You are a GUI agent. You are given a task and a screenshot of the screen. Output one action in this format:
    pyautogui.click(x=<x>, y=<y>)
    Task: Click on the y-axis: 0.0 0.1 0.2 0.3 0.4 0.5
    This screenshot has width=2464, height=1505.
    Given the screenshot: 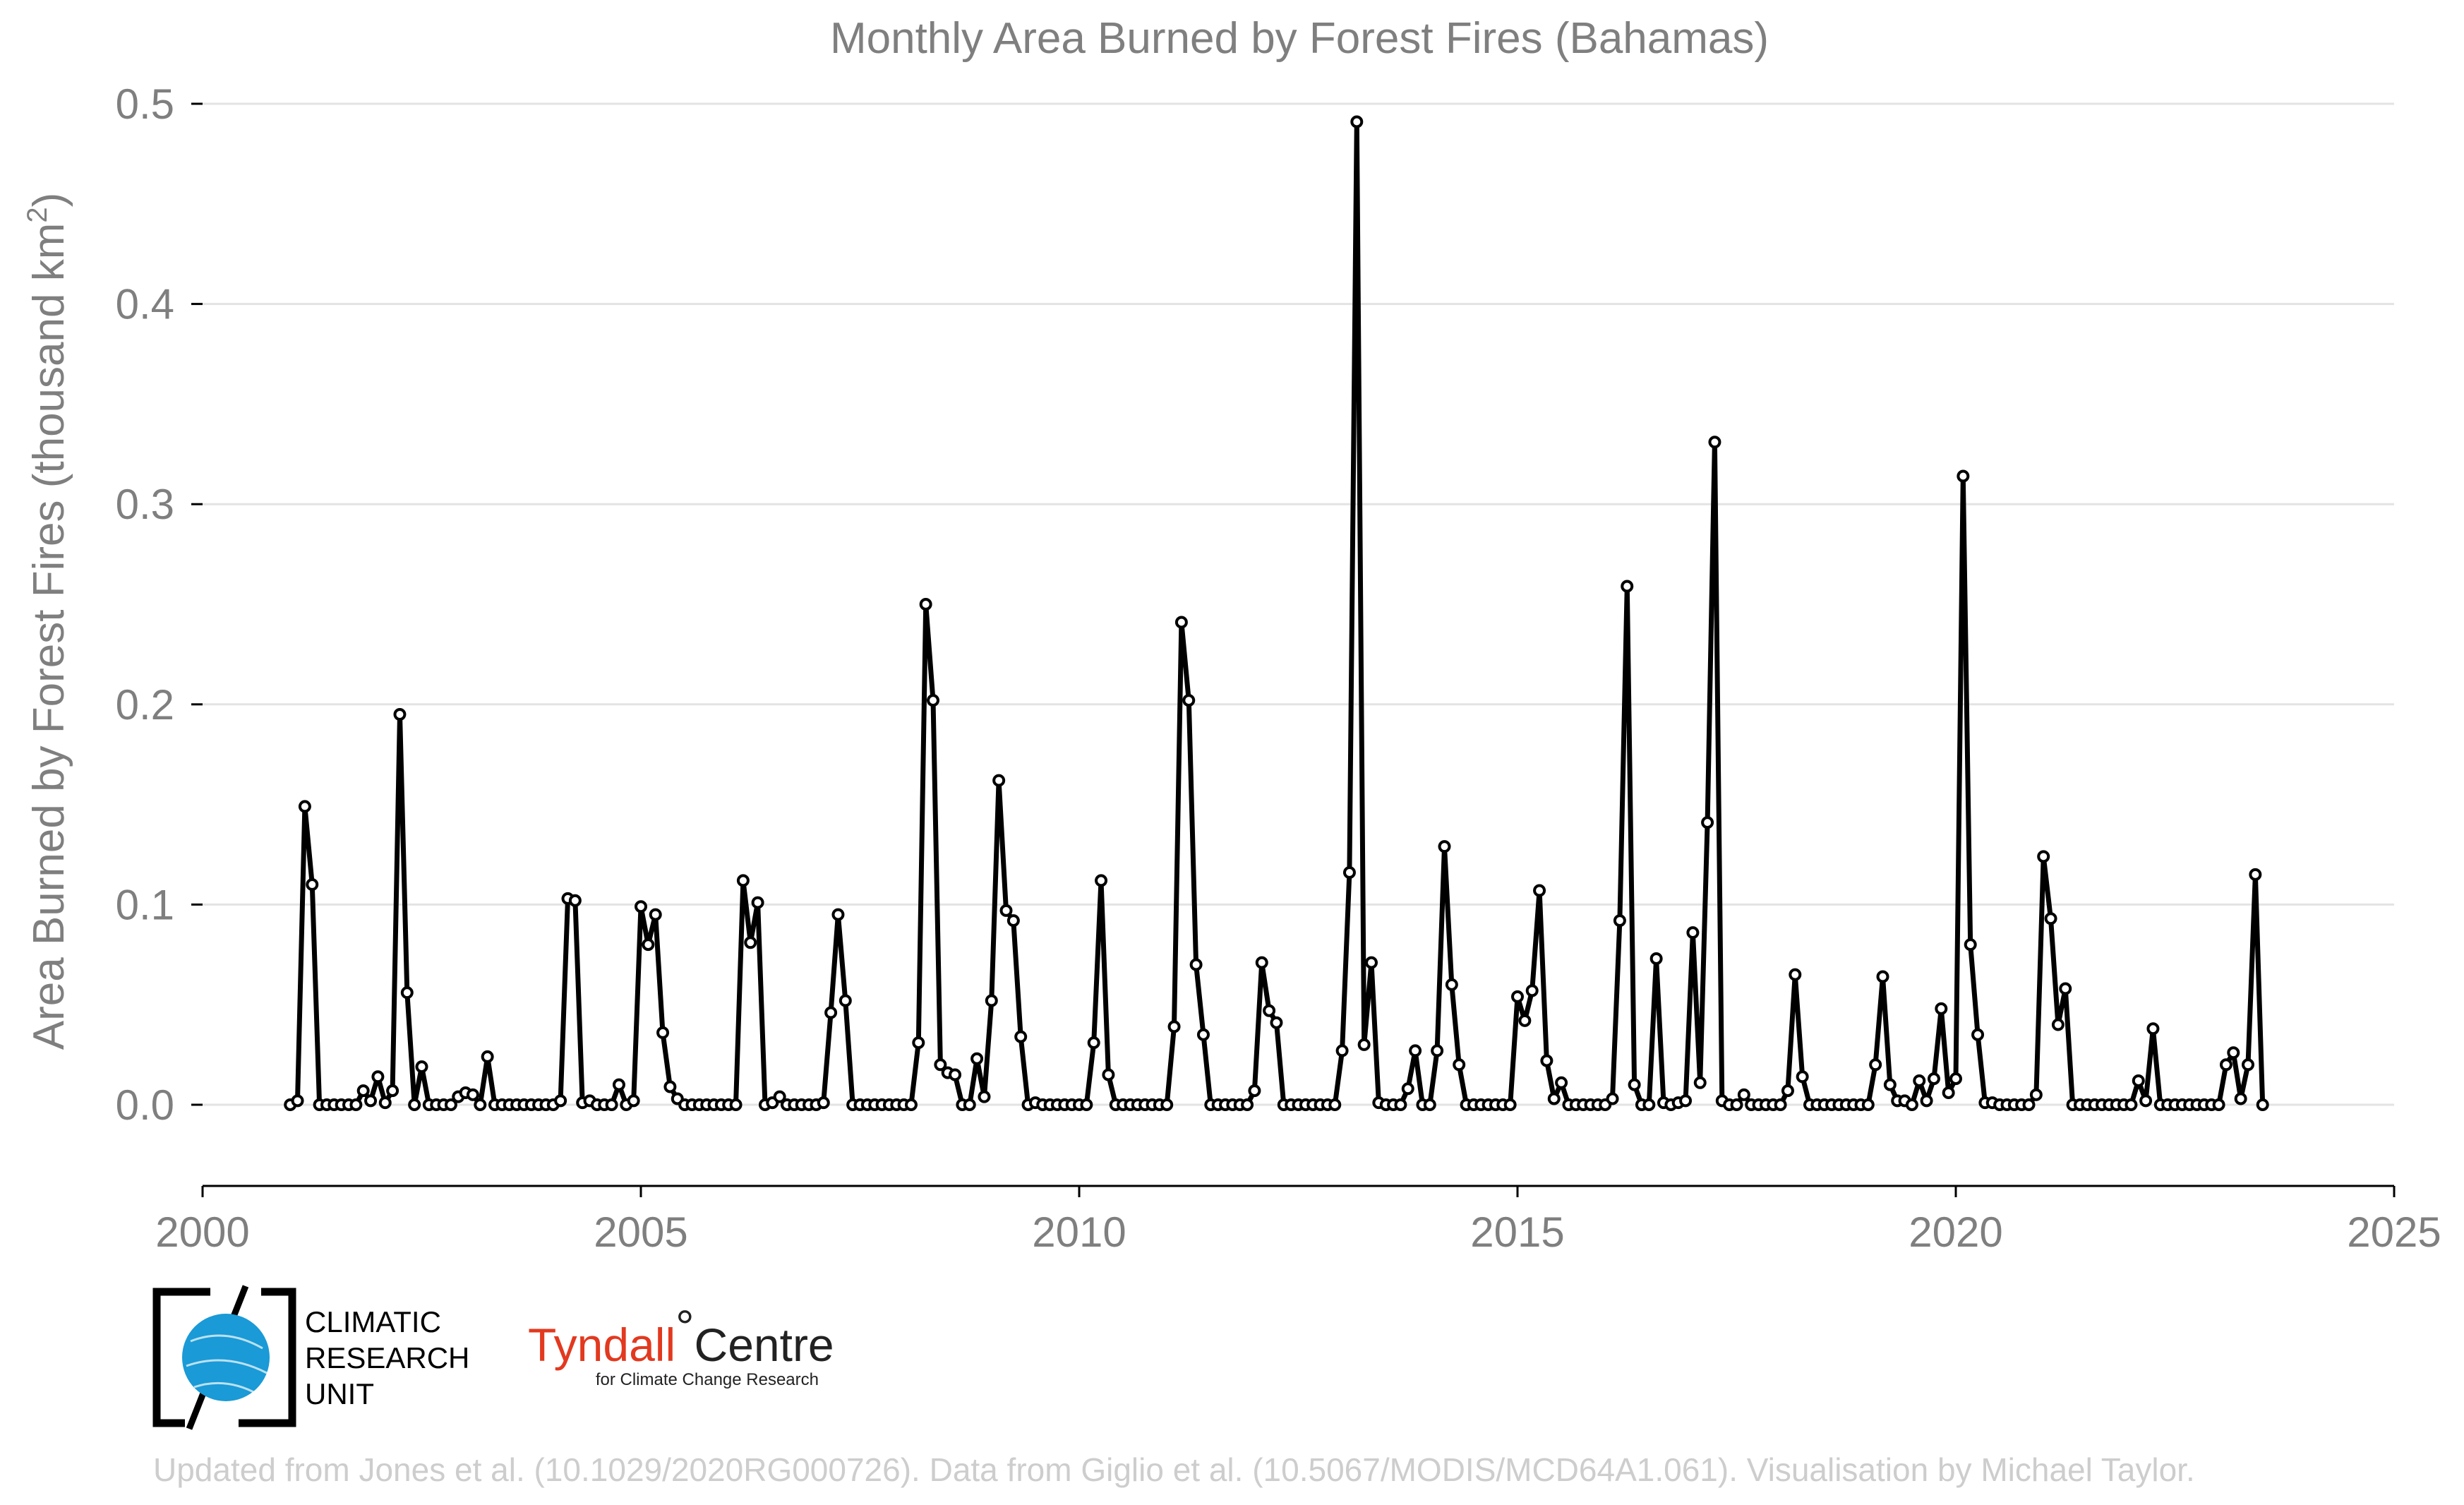 What is the action you would take?
    pyautogui.click(x=159, y=604)
    